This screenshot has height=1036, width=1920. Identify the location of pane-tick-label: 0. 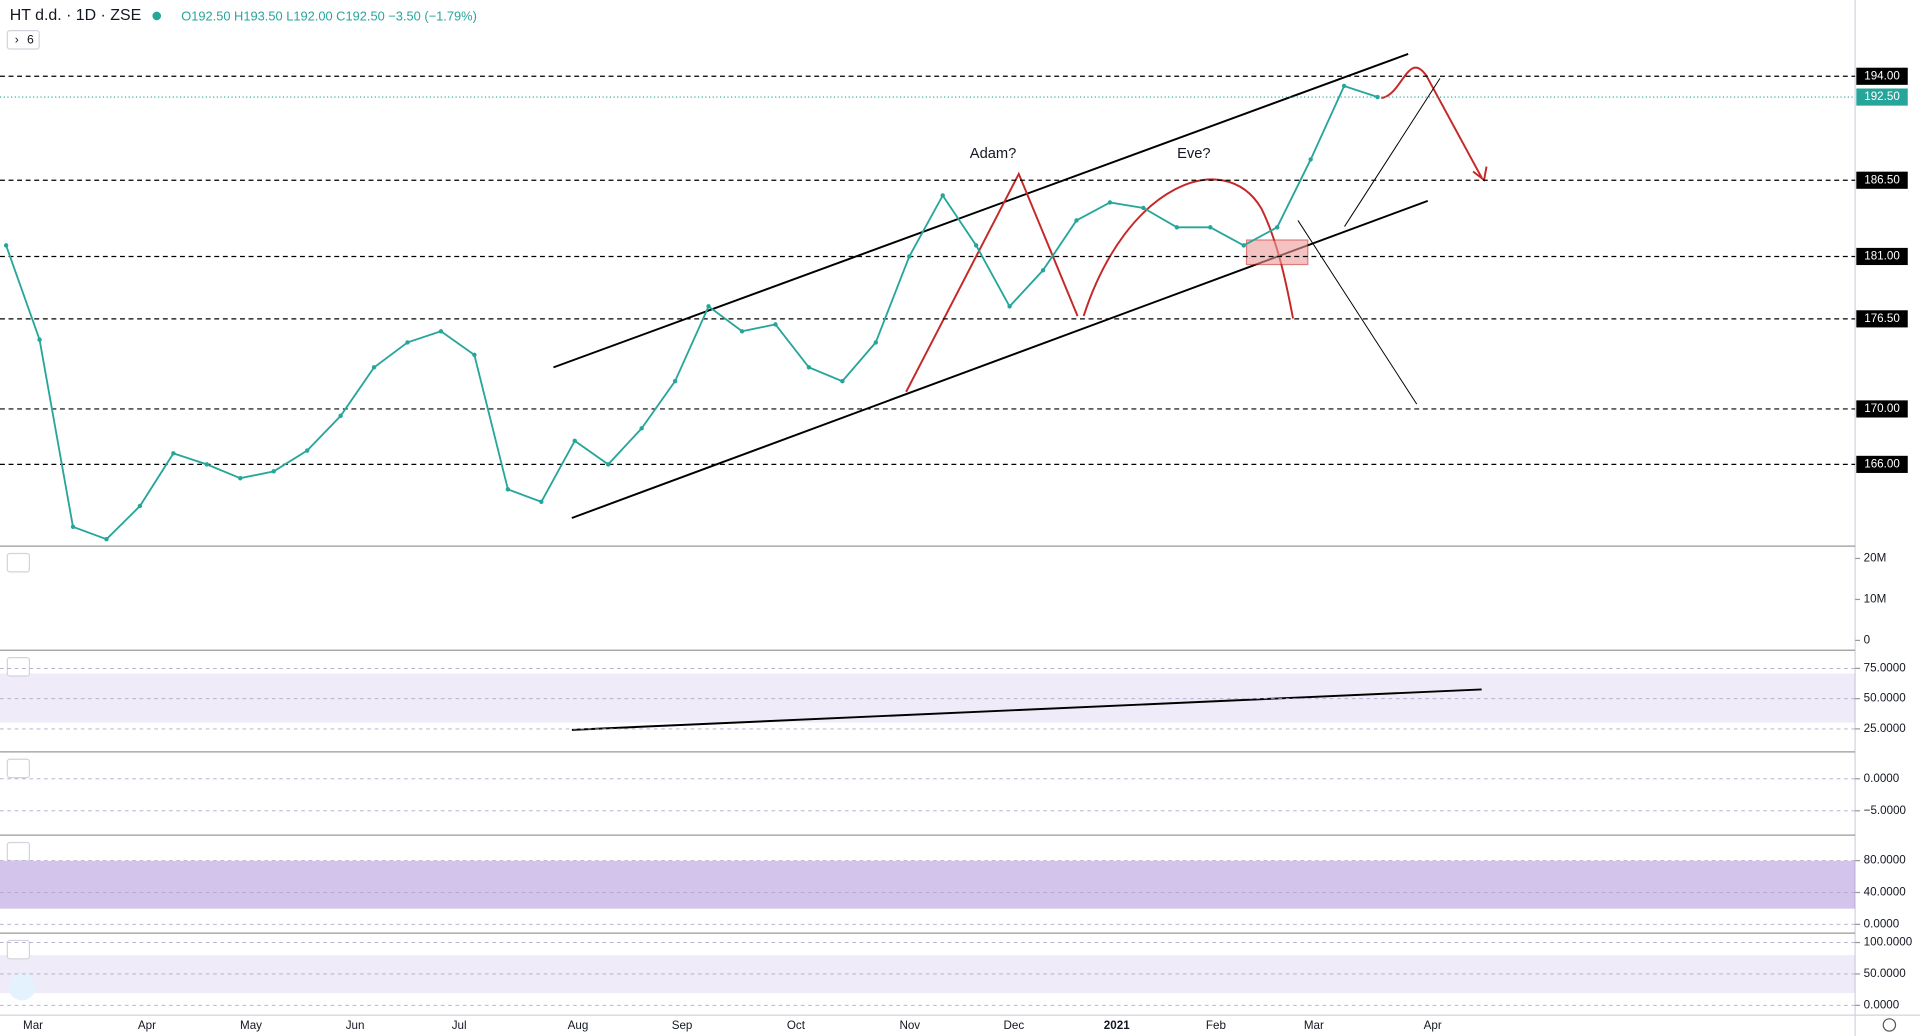
(1867, 639).